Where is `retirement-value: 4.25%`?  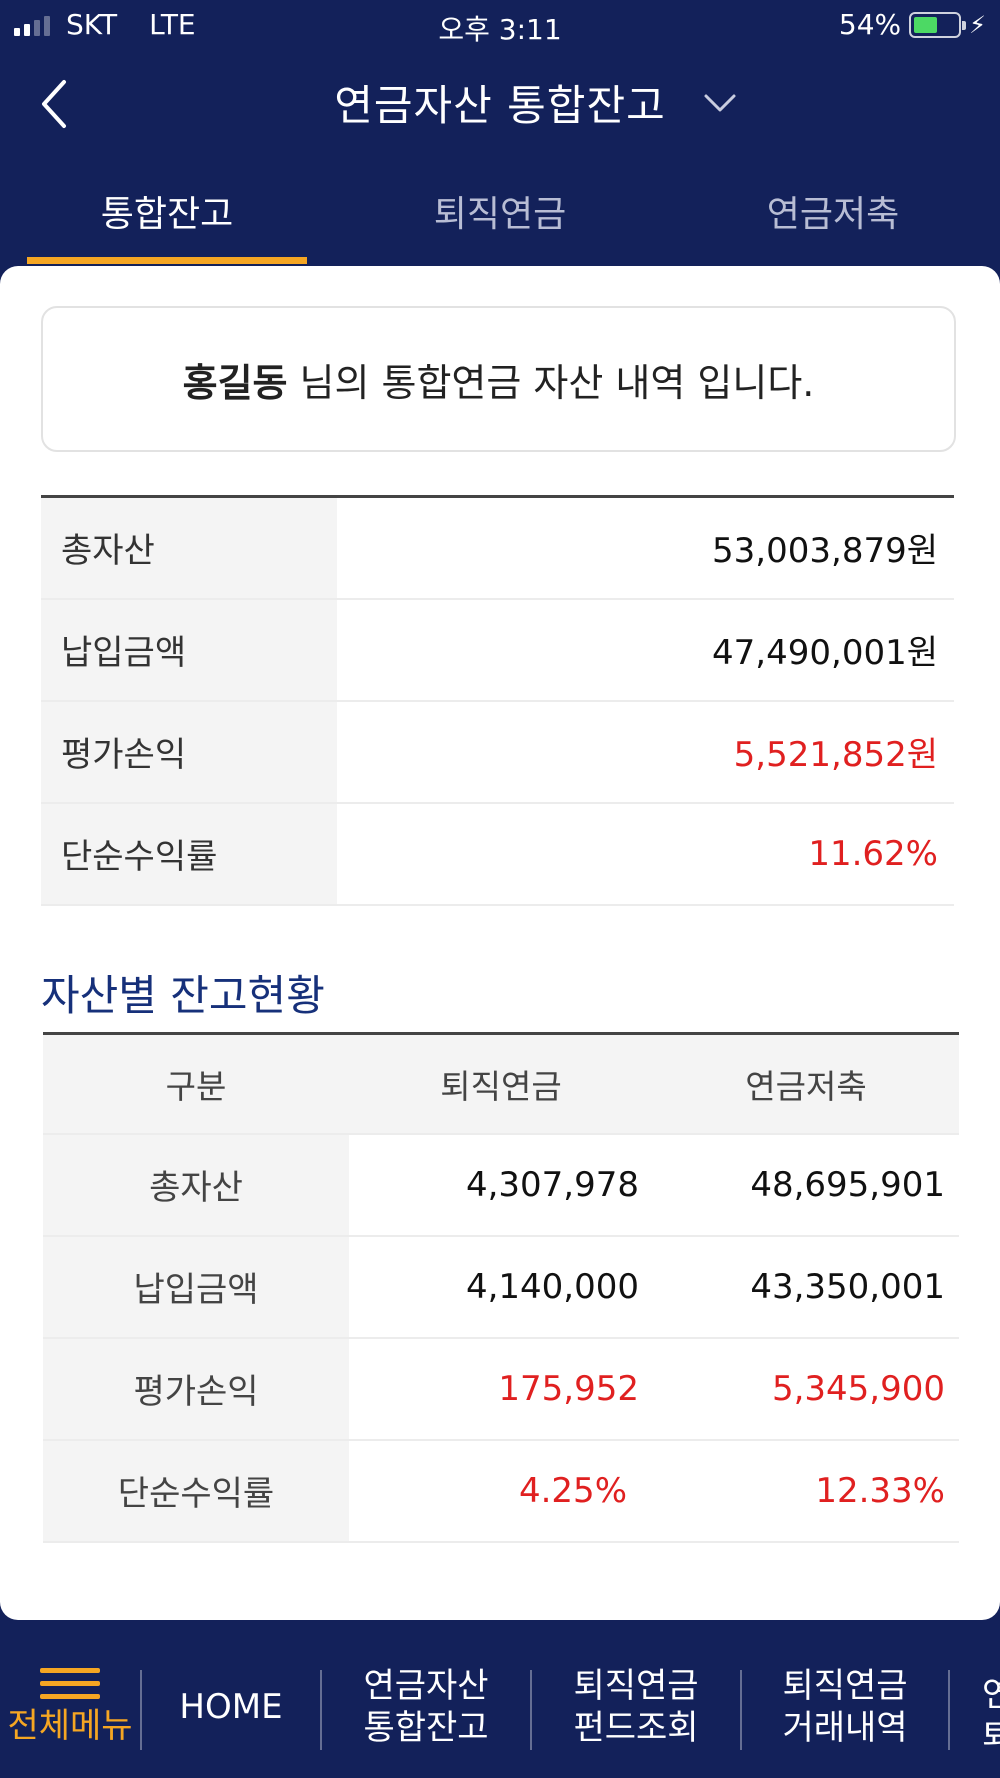
retirement-value: 4.25% is located at coordinates (501, 1491).